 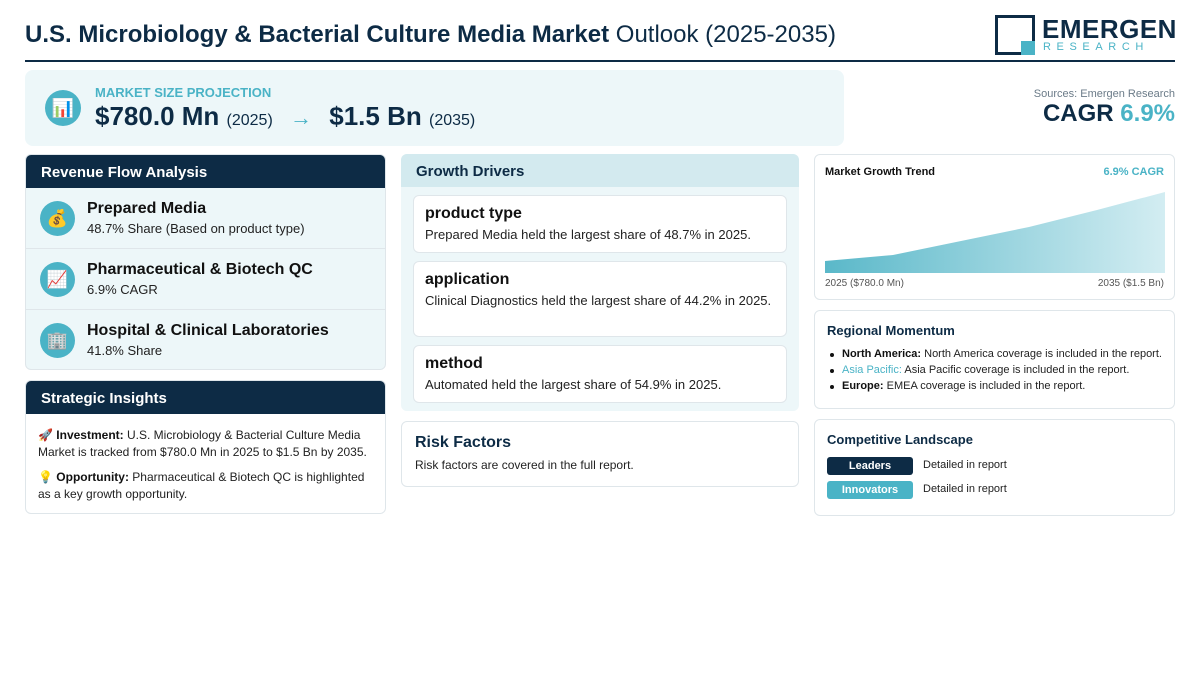 What do you see at coordinates (183, 92) in the screenshot?
I see `projection-label: MARKET SIZE PROJECTION` at bounding box center [183, 92].